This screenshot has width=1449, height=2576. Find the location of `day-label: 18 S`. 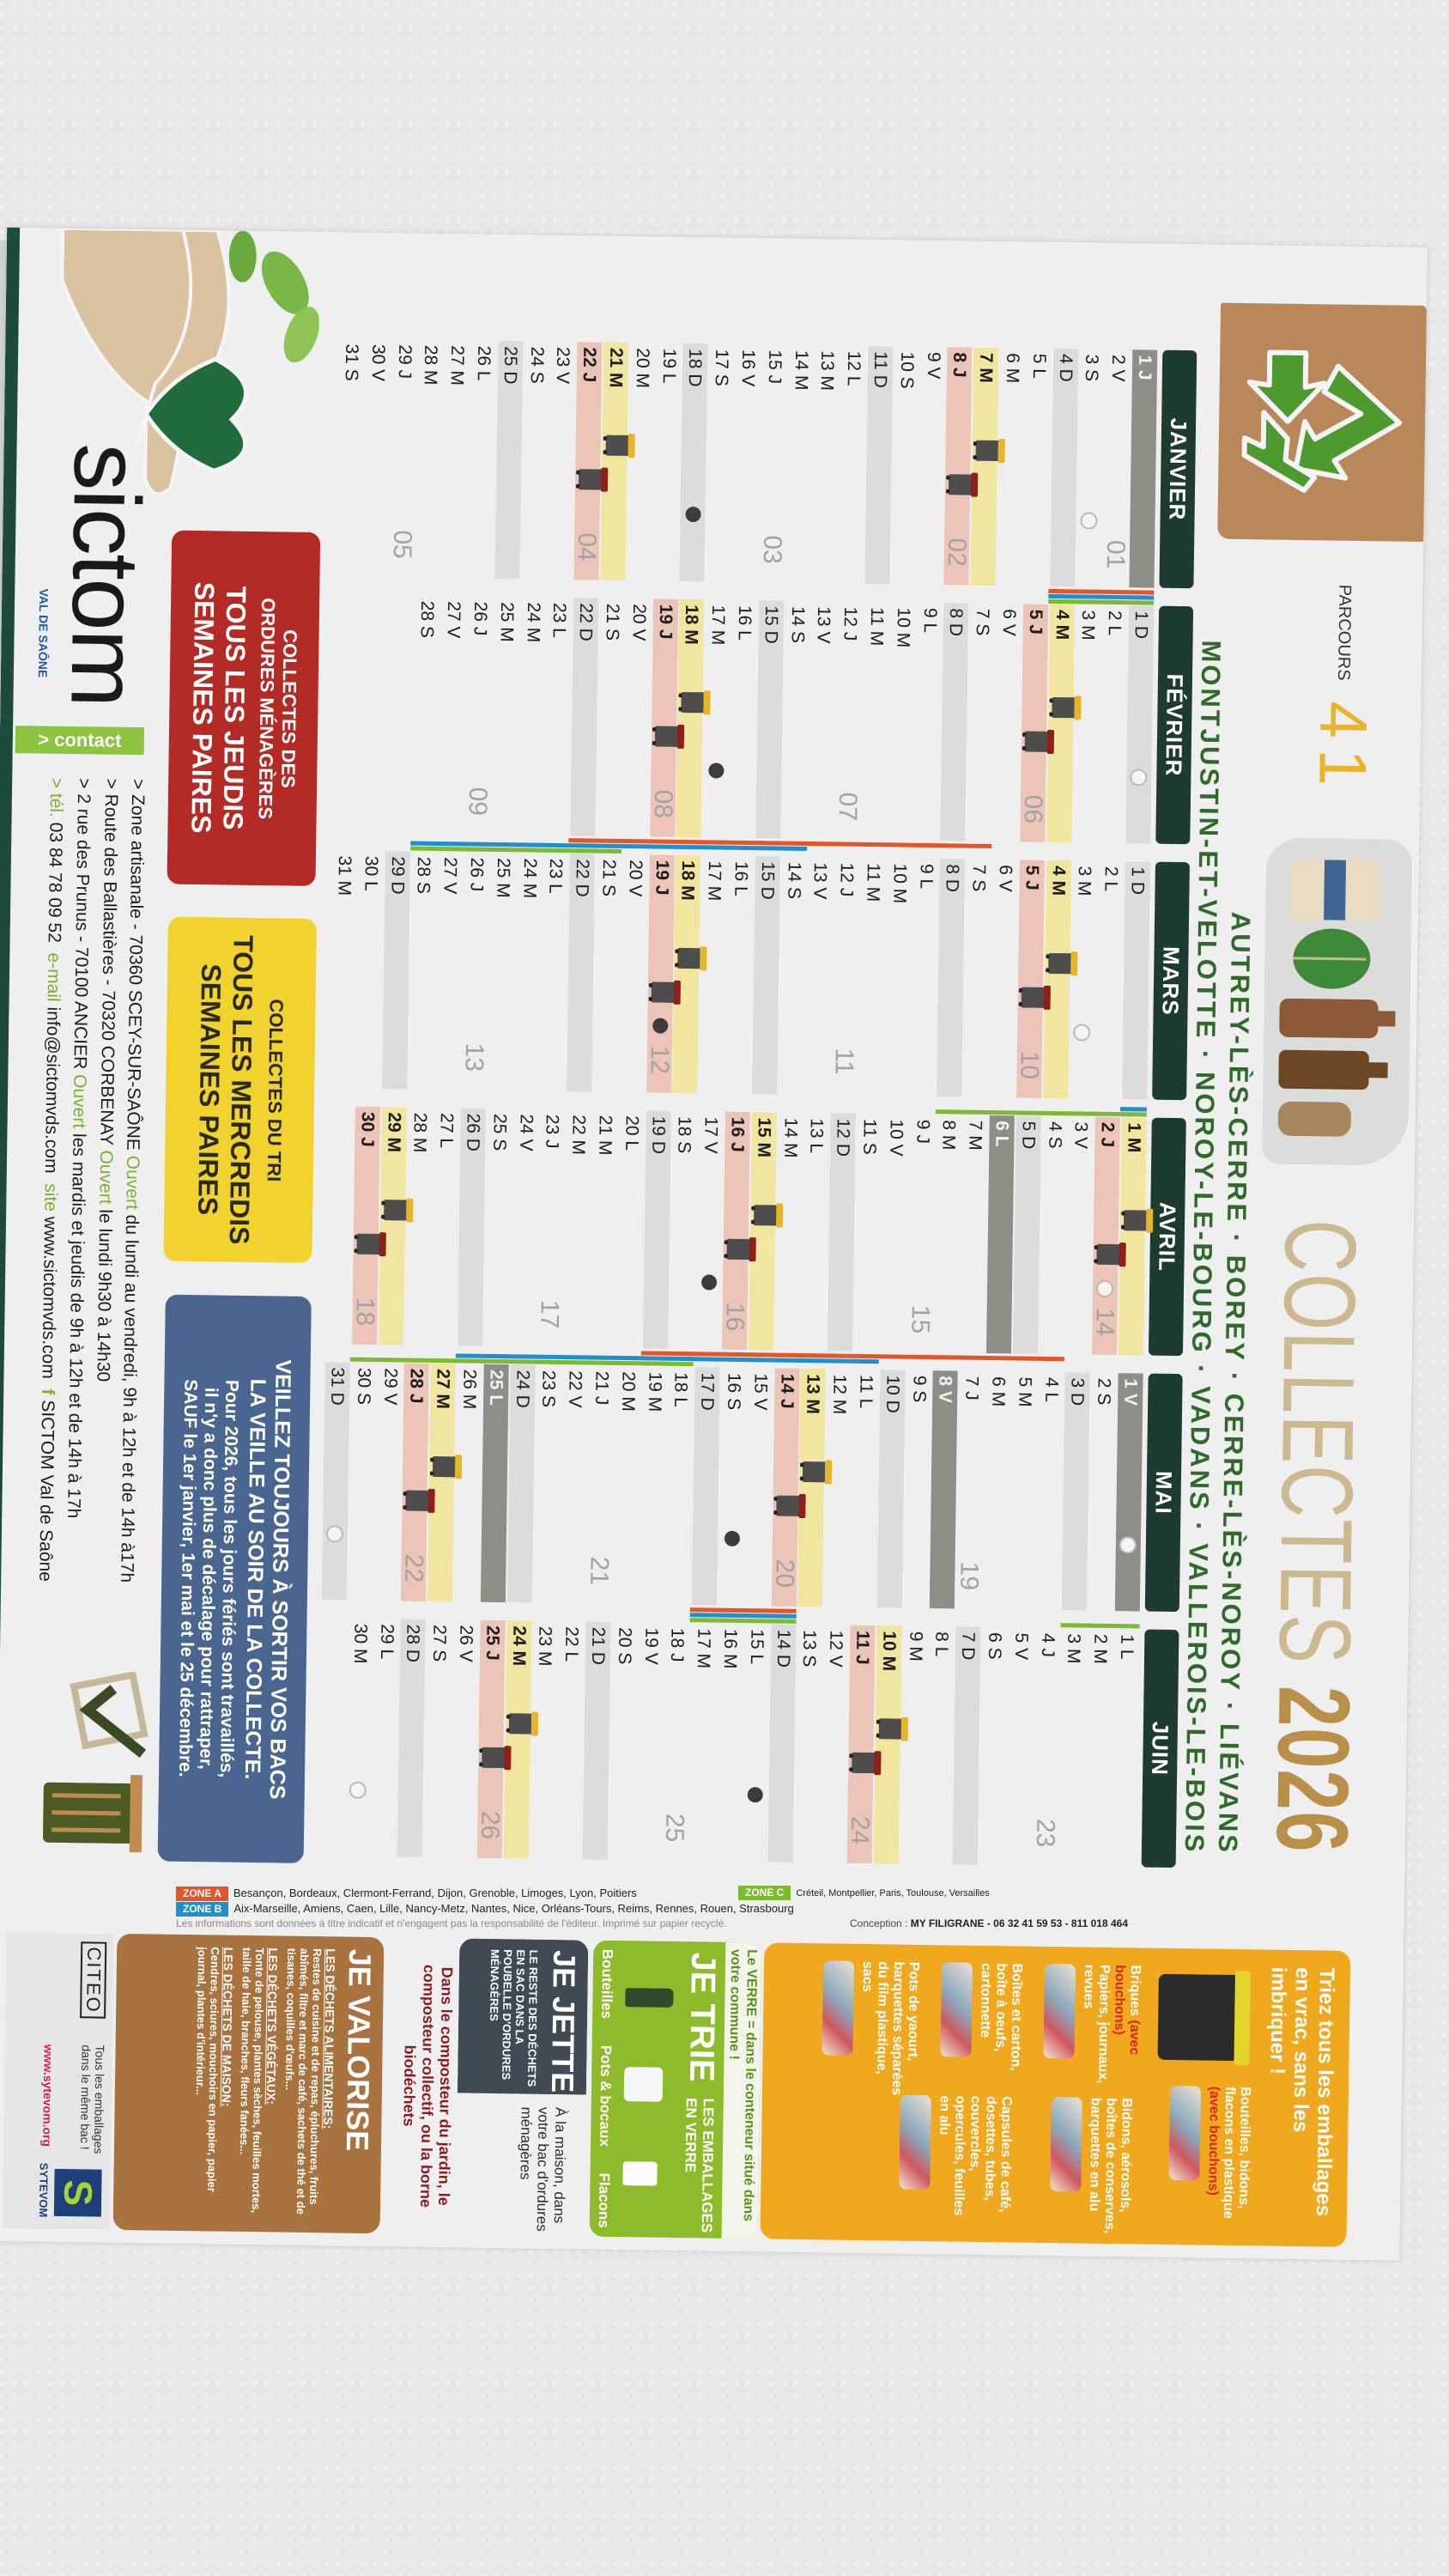

day-label: 18 S is located at coordinates (684, 1134).